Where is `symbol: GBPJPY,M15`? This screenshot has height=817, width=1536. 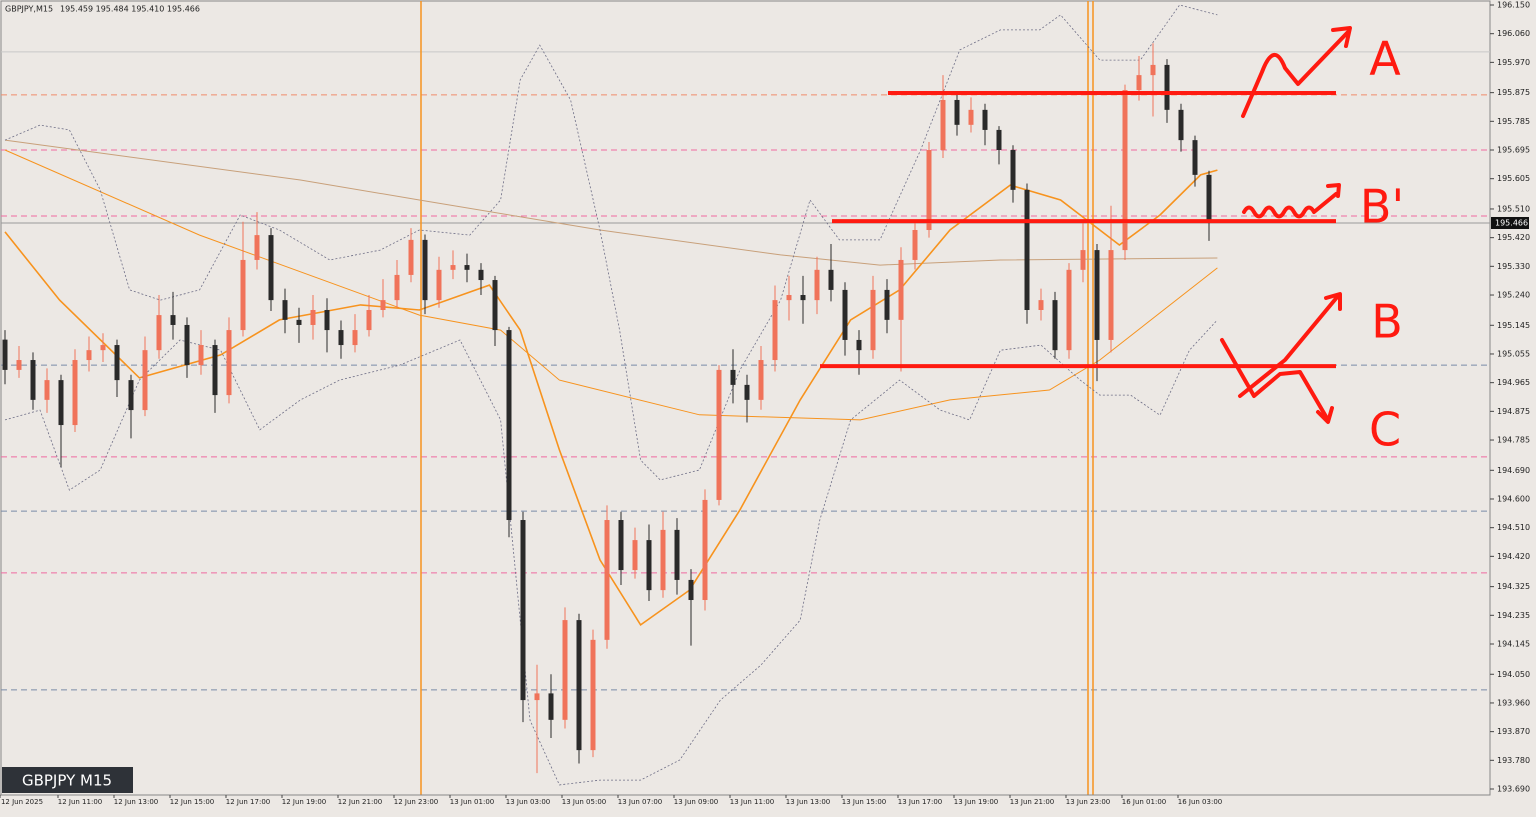
symbol: GBPJPY,M15 is located at coordinates (29, 9).